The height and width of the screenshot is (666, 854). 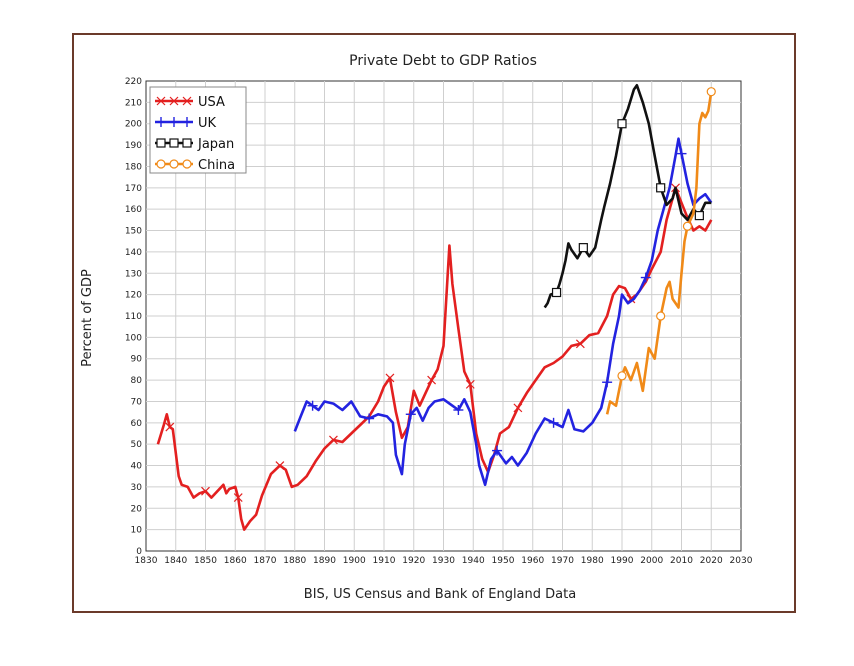 What do you see at coordinates (681, 561) in the screenshot?
I see `x-tick-label: 2010` at bounding box center [681, 561].